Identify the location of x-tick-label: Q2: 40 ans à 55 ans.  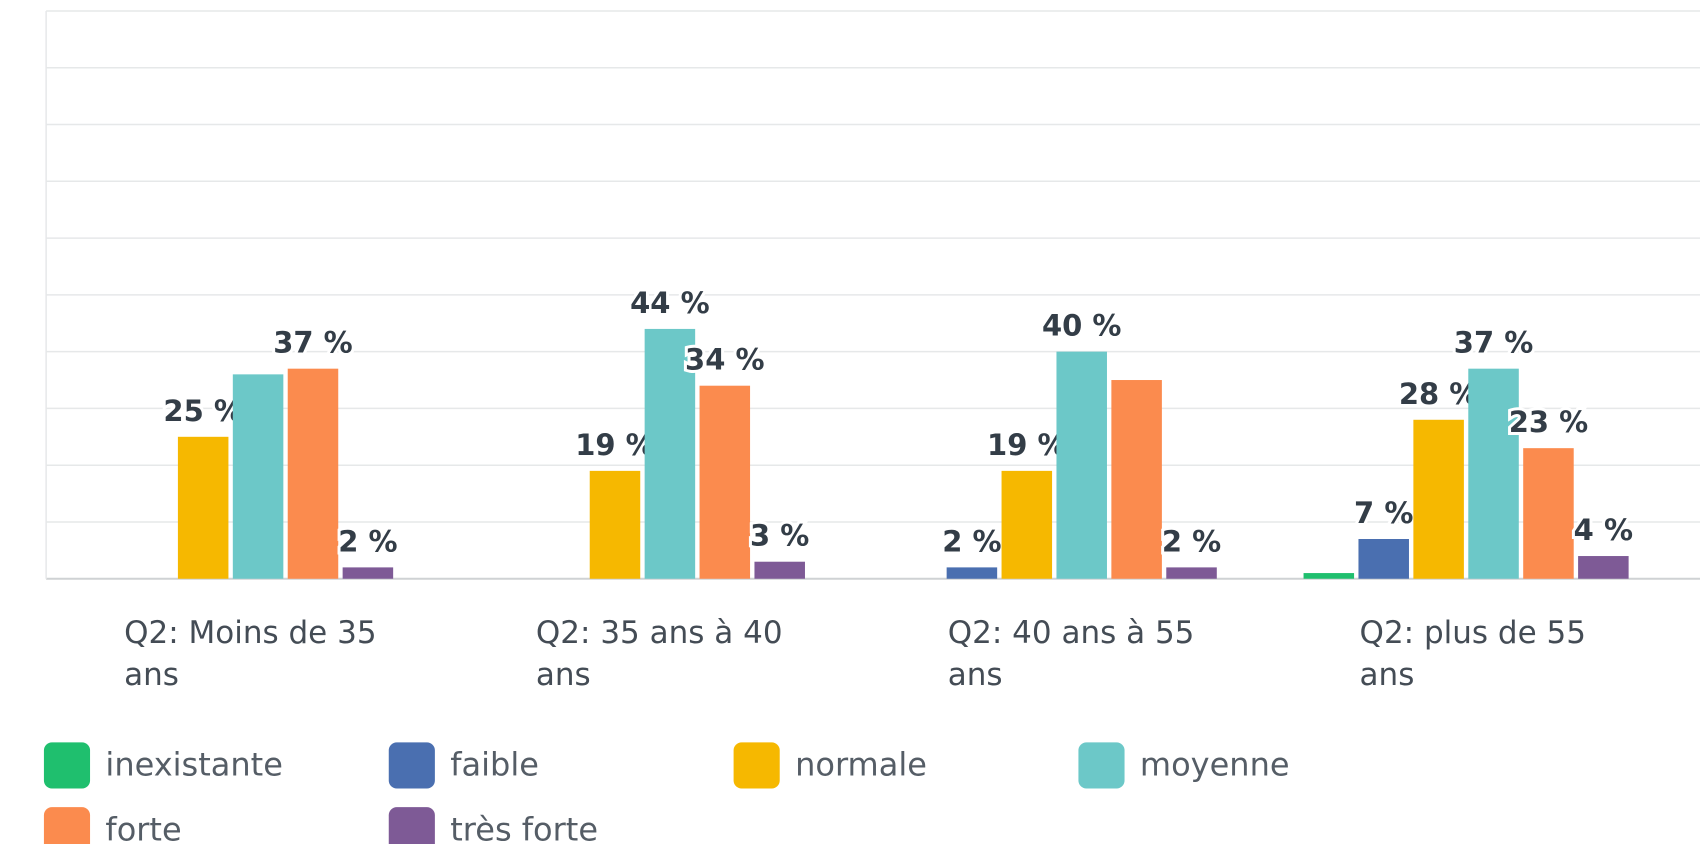
(1071, 653).